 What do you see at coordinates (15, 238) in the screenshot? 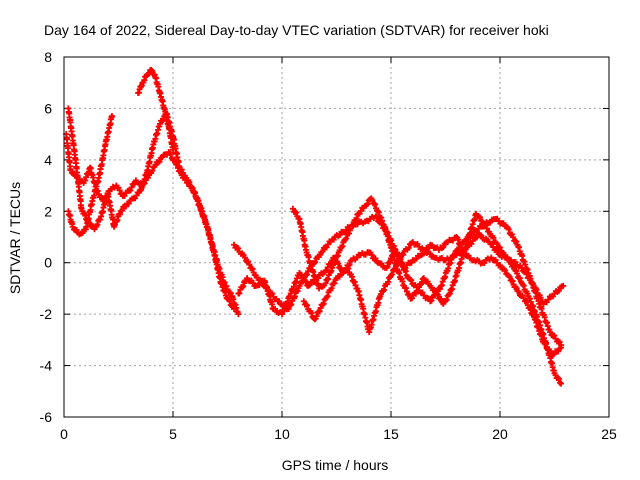
I see `y-axis-label: SDTVAR / TECUs` at bounding box center [15, 238].